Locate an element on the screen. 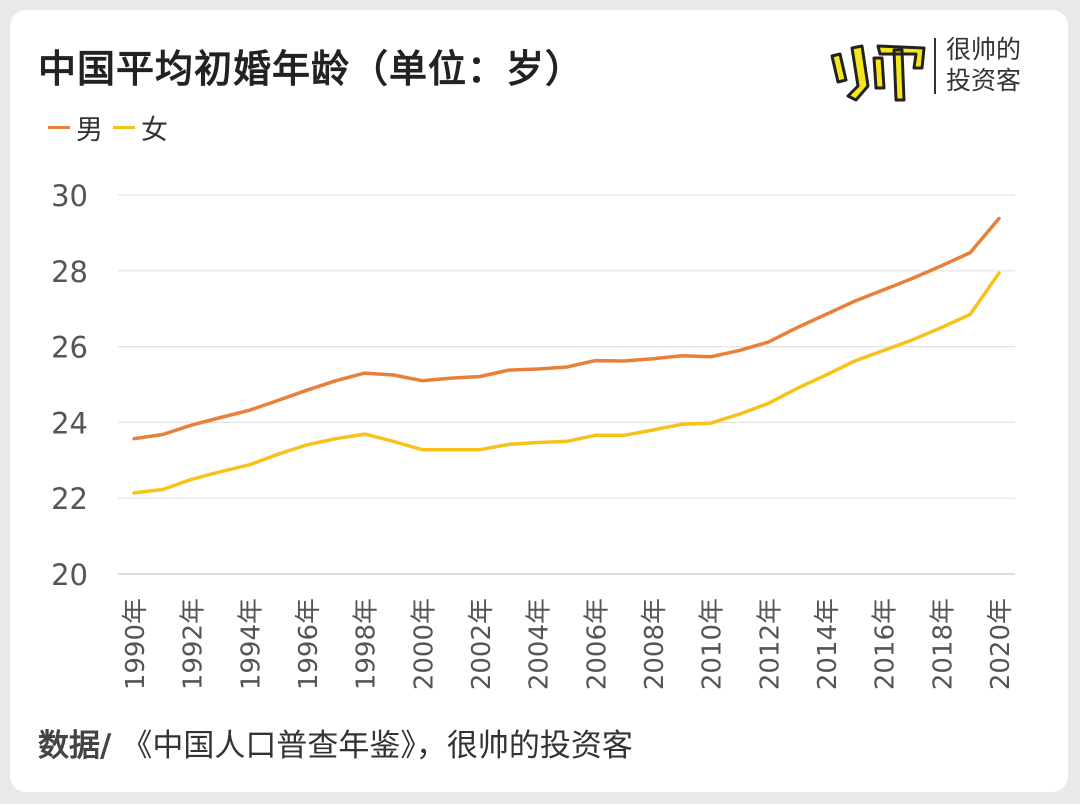 Image resolution: width=1080 pixels, height=804 pixels. y-tick-label-20: 20 is located at coordinates (69, 575).